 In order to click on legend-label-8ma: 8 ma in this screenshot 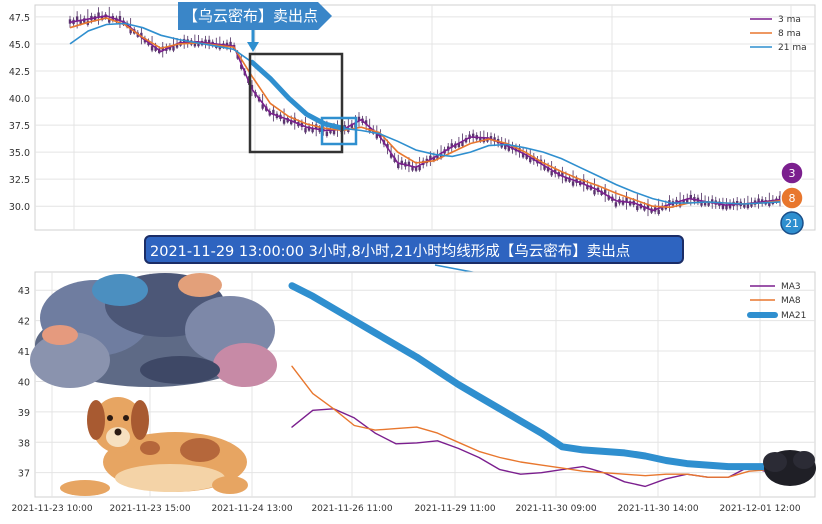, I will do `click(789, 34)`.